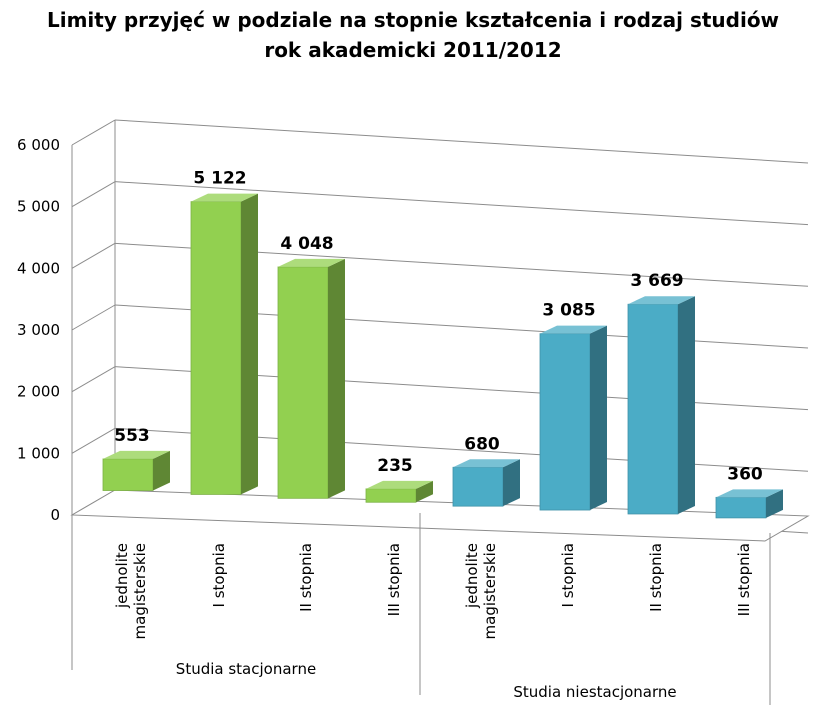 Image resolution: width=826 pixels, height=709 pixels. Describe the element at coordinates (38, 330) in the screenshot. I see `y-tick-label: 3 000` at that location.